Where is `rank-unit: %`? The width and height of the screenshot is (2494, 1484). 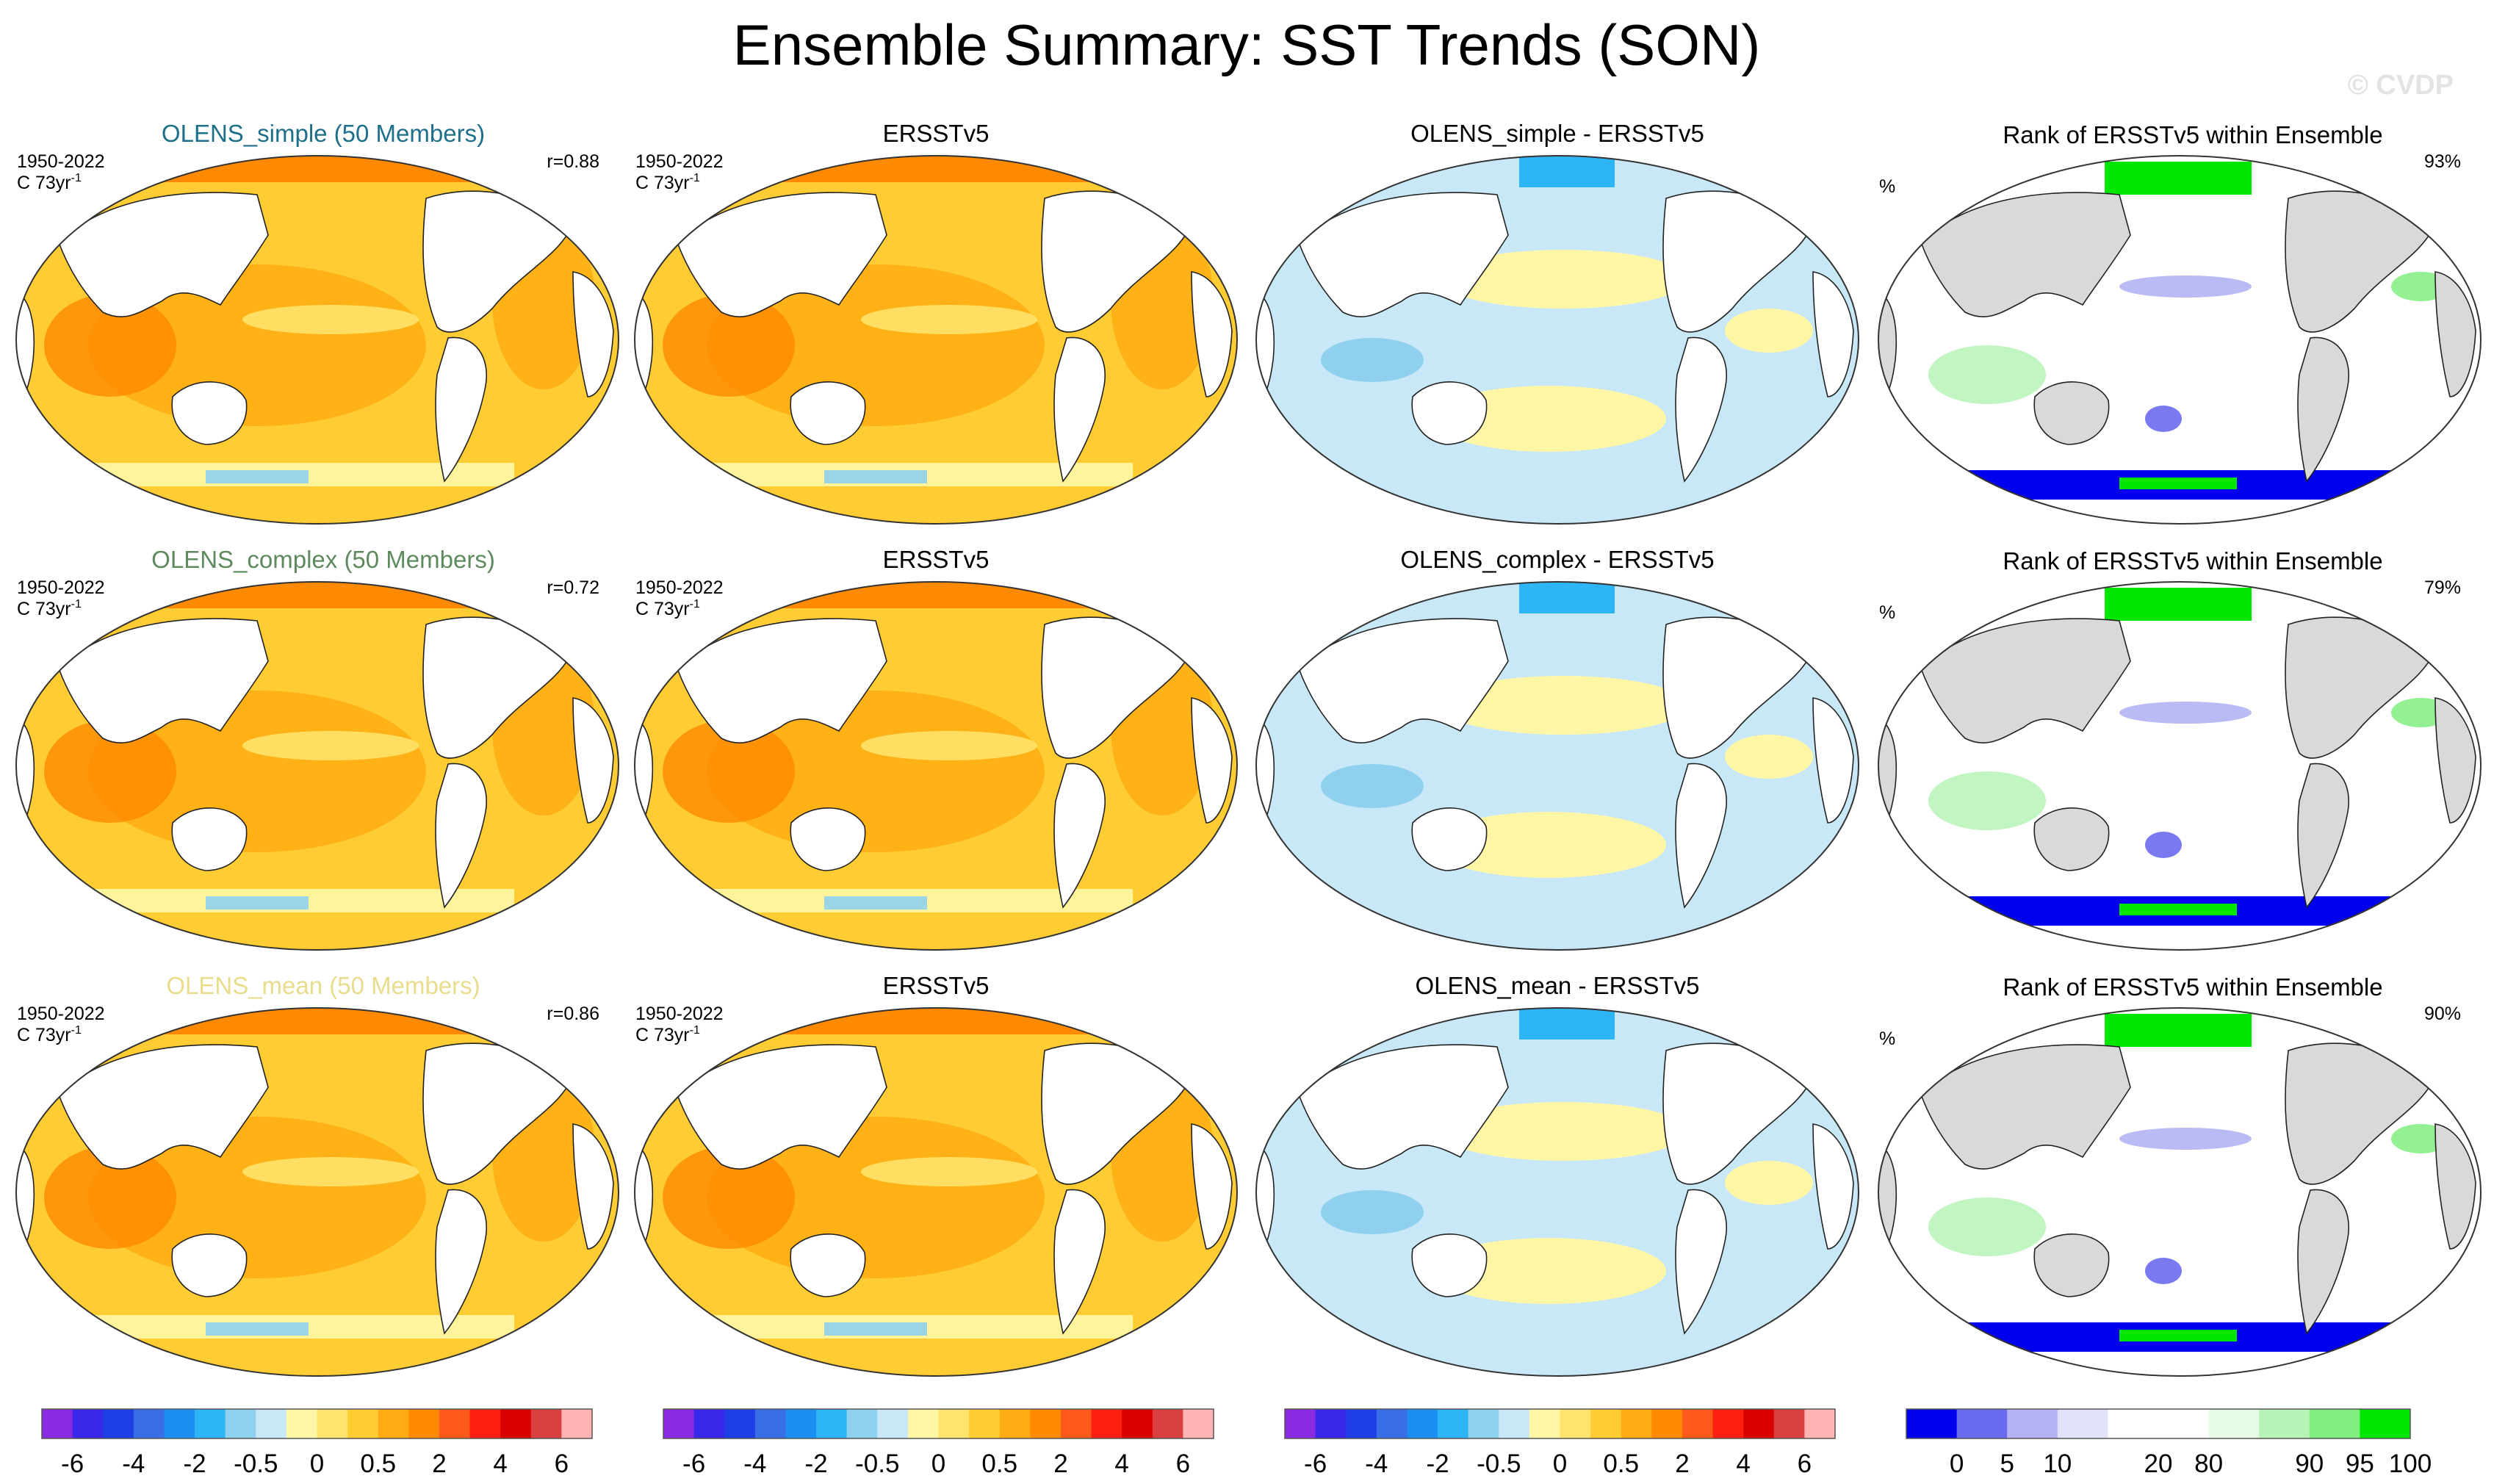
rank-unit: % is located at coordinates (1887, 186).